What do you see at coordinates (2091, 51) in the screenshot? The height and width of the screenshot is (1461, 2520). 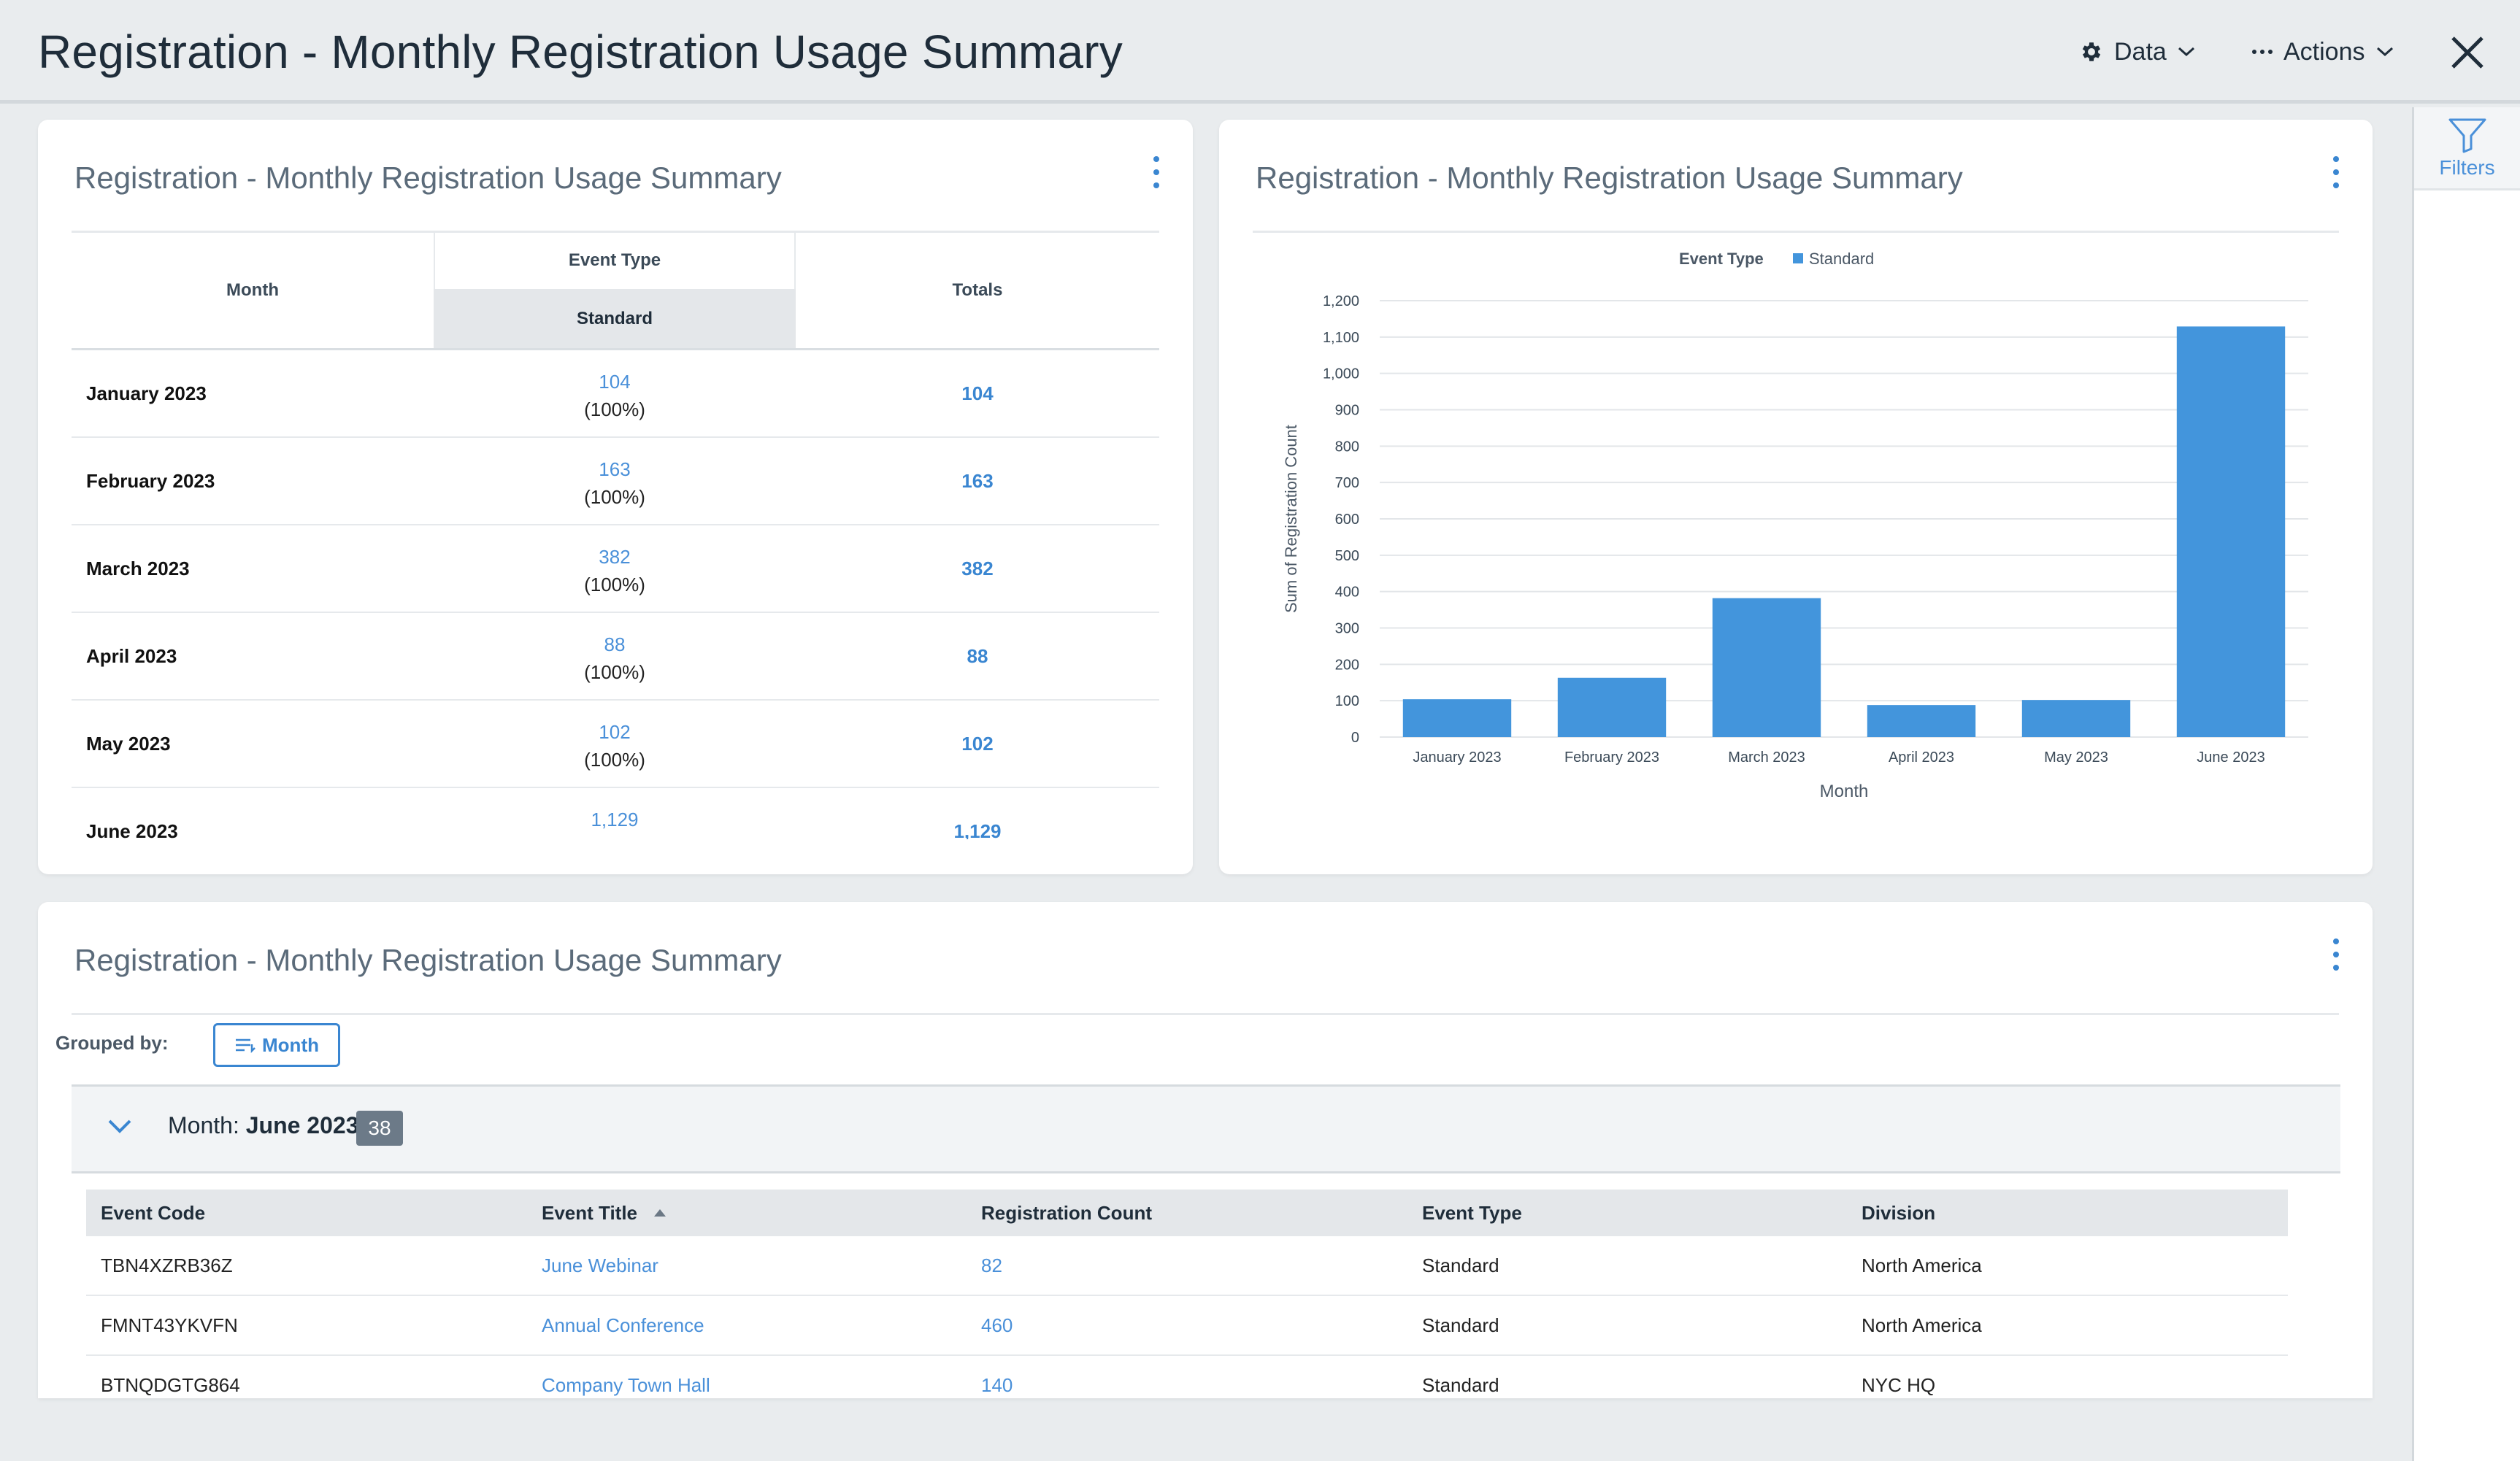 I see `gear-icon` at bounding box center [2091, 51].